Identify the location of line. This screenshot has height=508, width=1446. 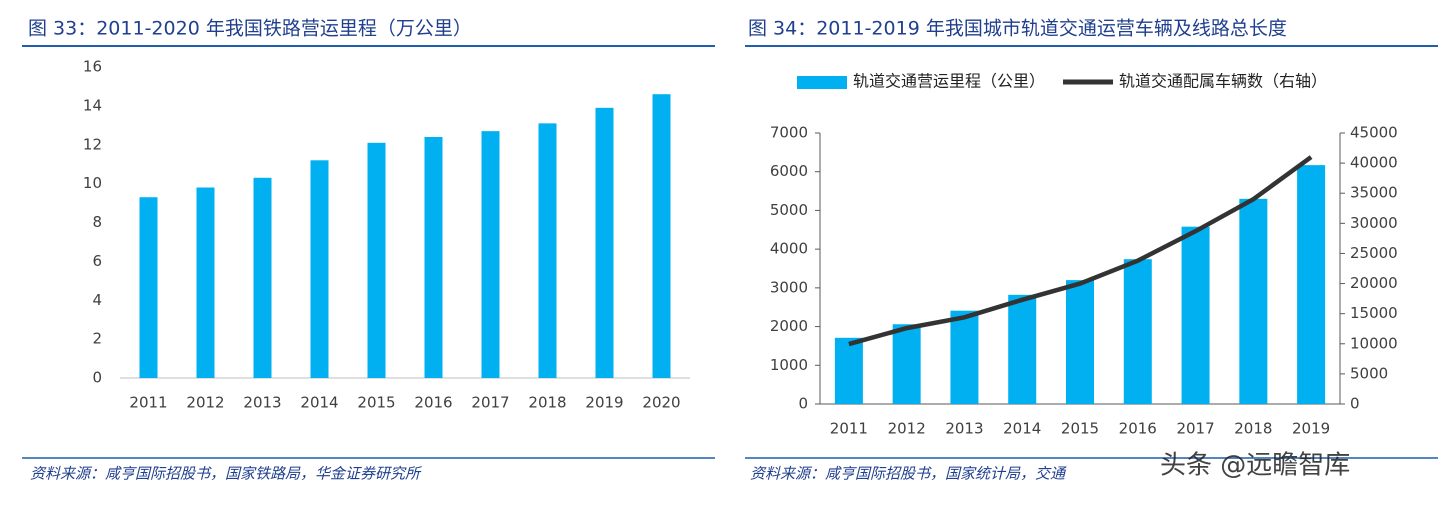
(1080, 251).